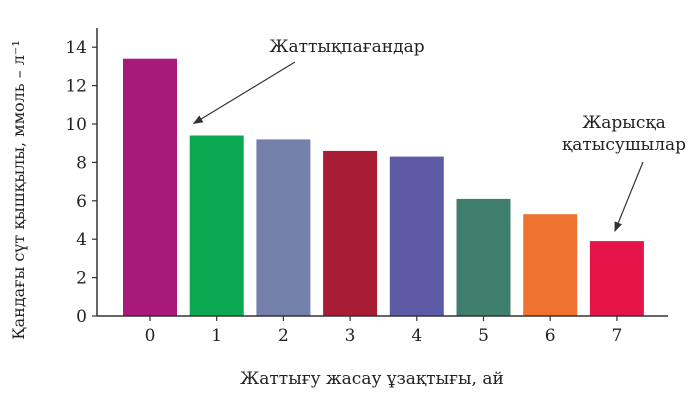 The width and height of the screenshot is (689, 393). What do you see at coordinates (81, 279) in the screenshot?
I see `y-tick-label: 2` at bounding box center [81, 279].